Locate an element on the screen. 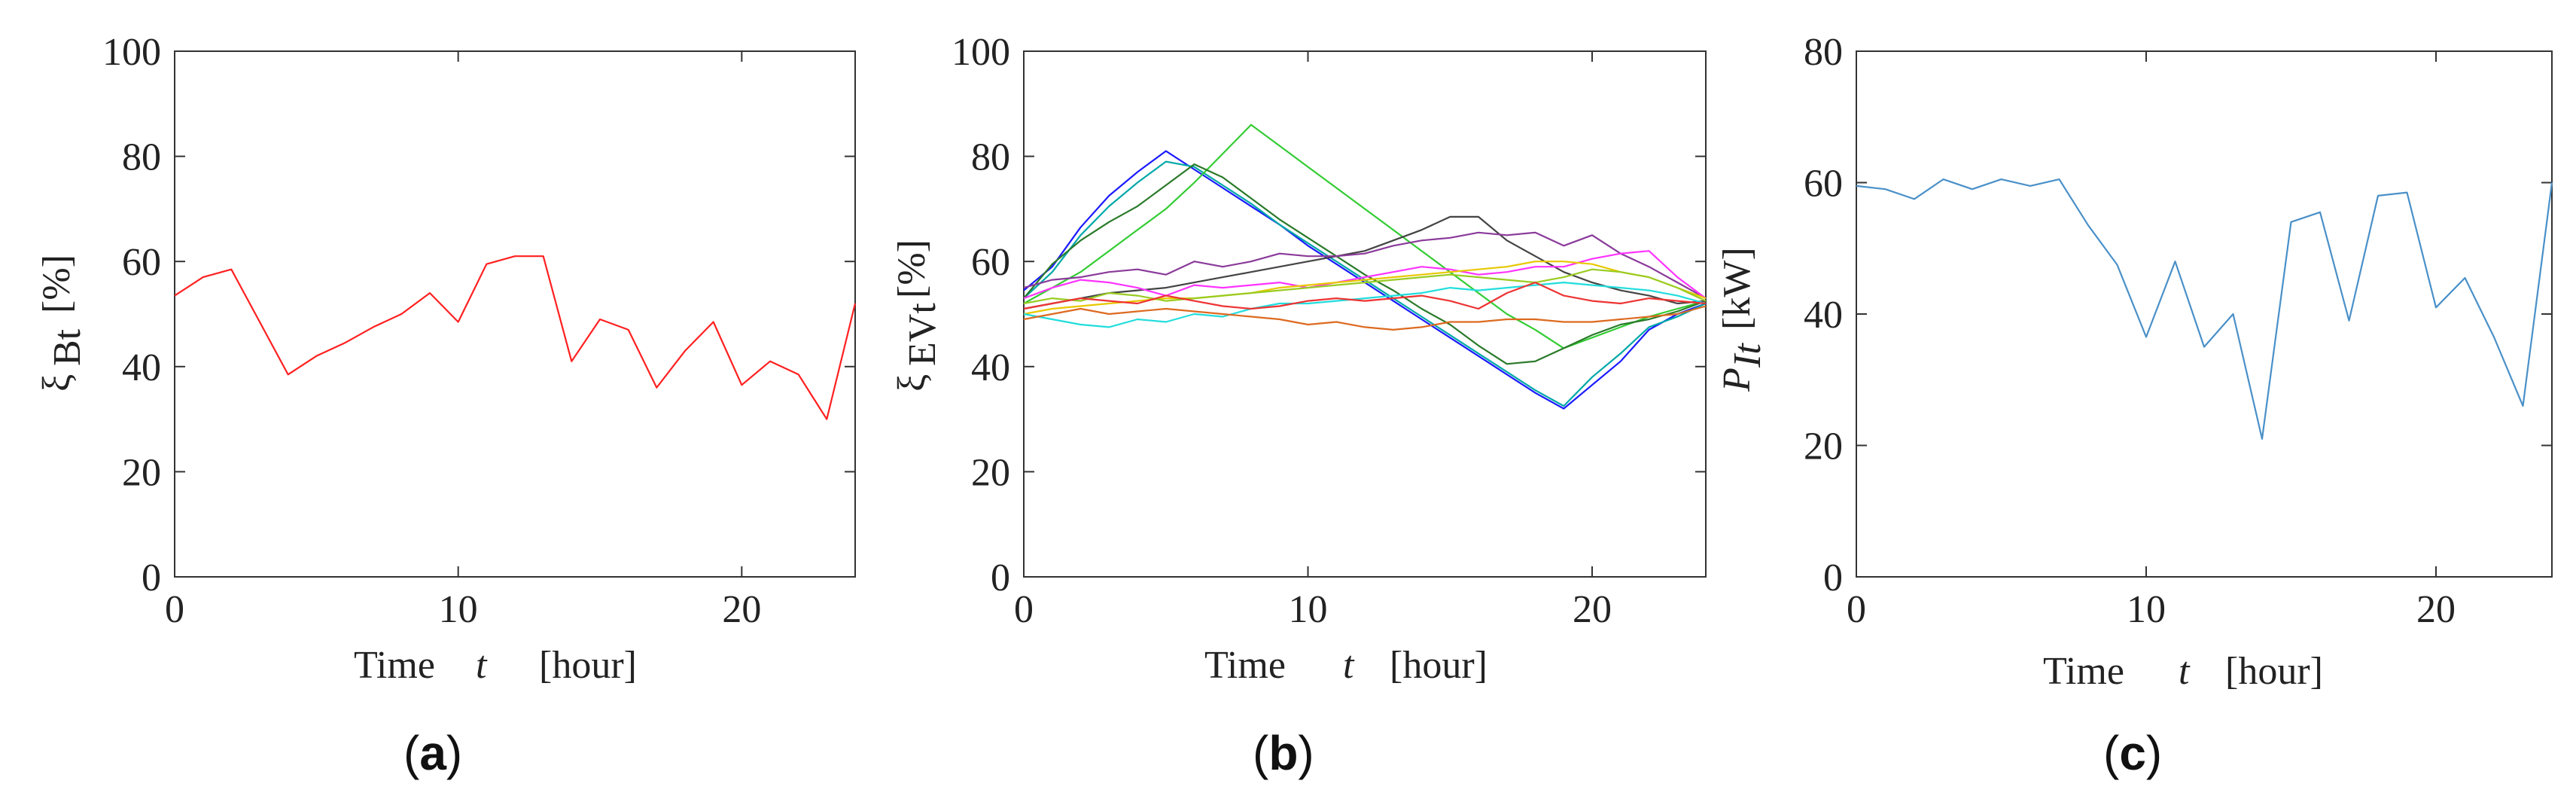  ytick-label-a-40: 40 is located at coordinates (141, 367).